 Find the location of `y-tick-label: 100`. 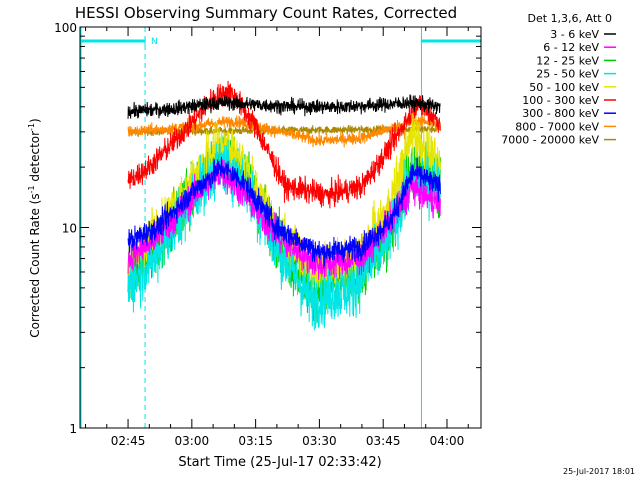

y-tick-label: 100 is located at coordinates (65, 28).